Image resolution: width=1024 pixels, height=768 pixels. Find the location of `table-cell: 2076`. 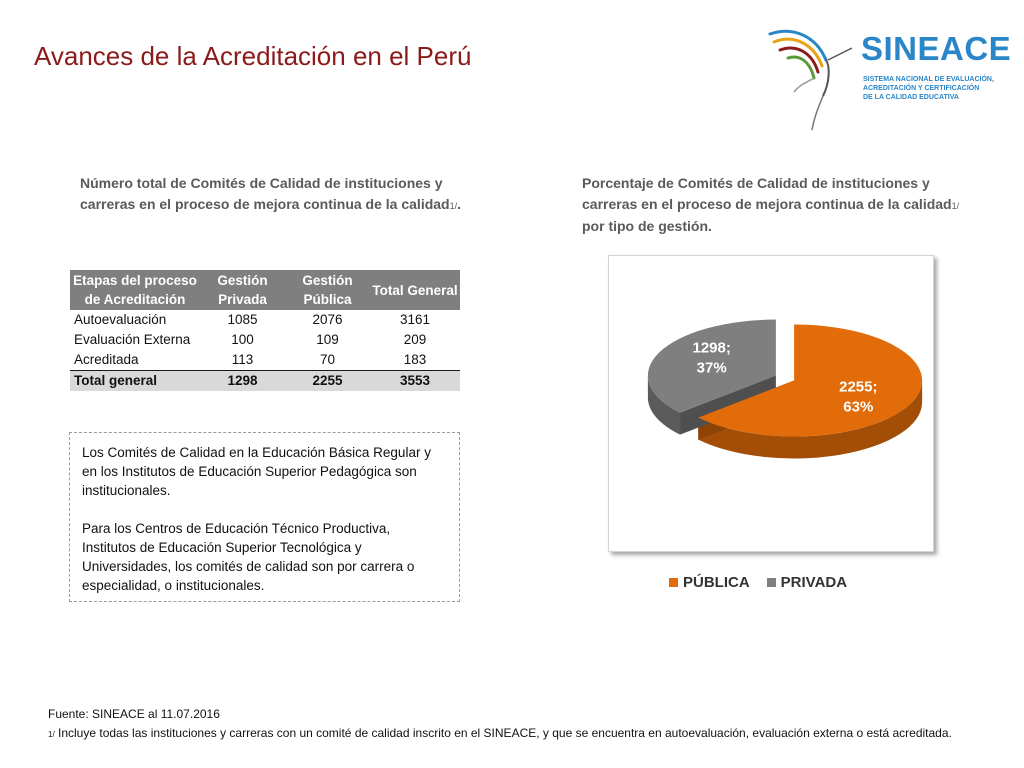

table-cell: 2076 is located at coordinates (327, 320).